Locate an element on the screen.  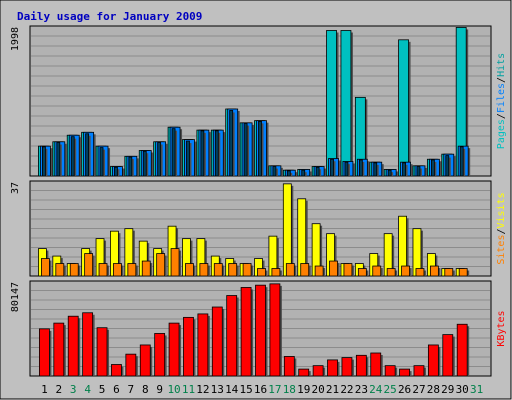
y-axis-max-label: 37 is located at coordinates (15, 188).